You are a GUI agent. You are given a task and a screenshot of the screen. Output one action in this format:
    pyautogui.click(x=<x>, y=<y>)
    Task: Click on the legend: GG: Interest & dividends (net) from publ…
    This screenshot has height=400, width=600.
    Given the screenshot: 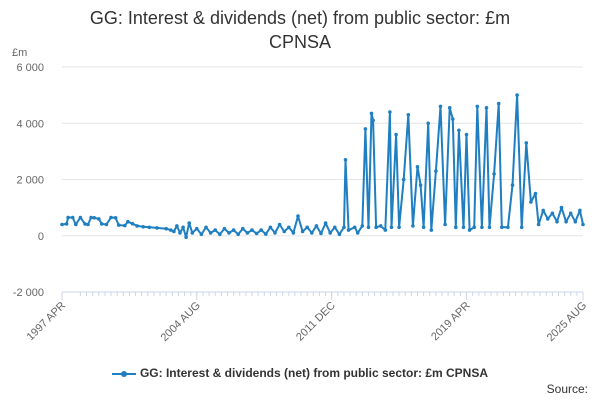 What is the action you would take?
    pyautogui.click(x=300, y=373)
    